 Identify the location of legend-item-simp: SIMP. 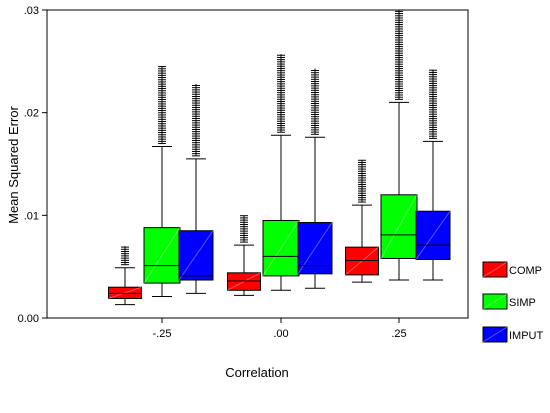
(509, 301).